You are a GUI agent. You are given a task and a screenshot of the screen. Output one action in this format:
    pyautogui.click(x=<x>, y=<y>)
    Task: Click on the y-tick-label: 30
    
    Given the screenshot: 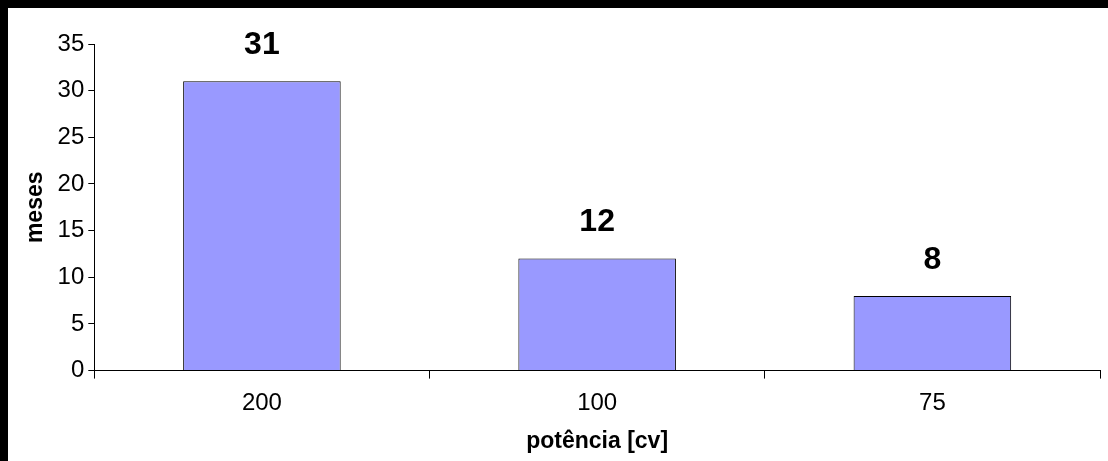 What is the action you would take?
    pyautogui.click(x=71, y=89)
    